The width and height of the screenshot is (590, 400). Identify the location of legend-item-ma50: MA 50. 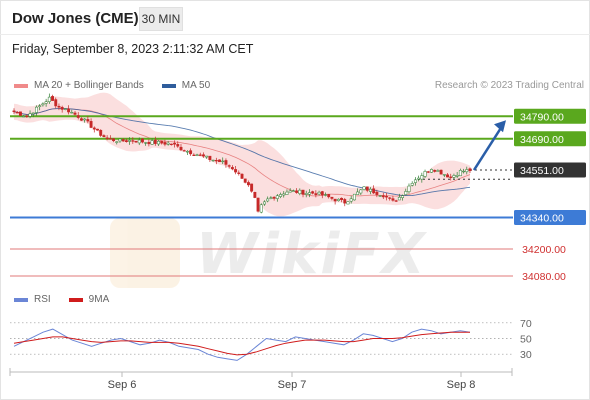
(186, 85).